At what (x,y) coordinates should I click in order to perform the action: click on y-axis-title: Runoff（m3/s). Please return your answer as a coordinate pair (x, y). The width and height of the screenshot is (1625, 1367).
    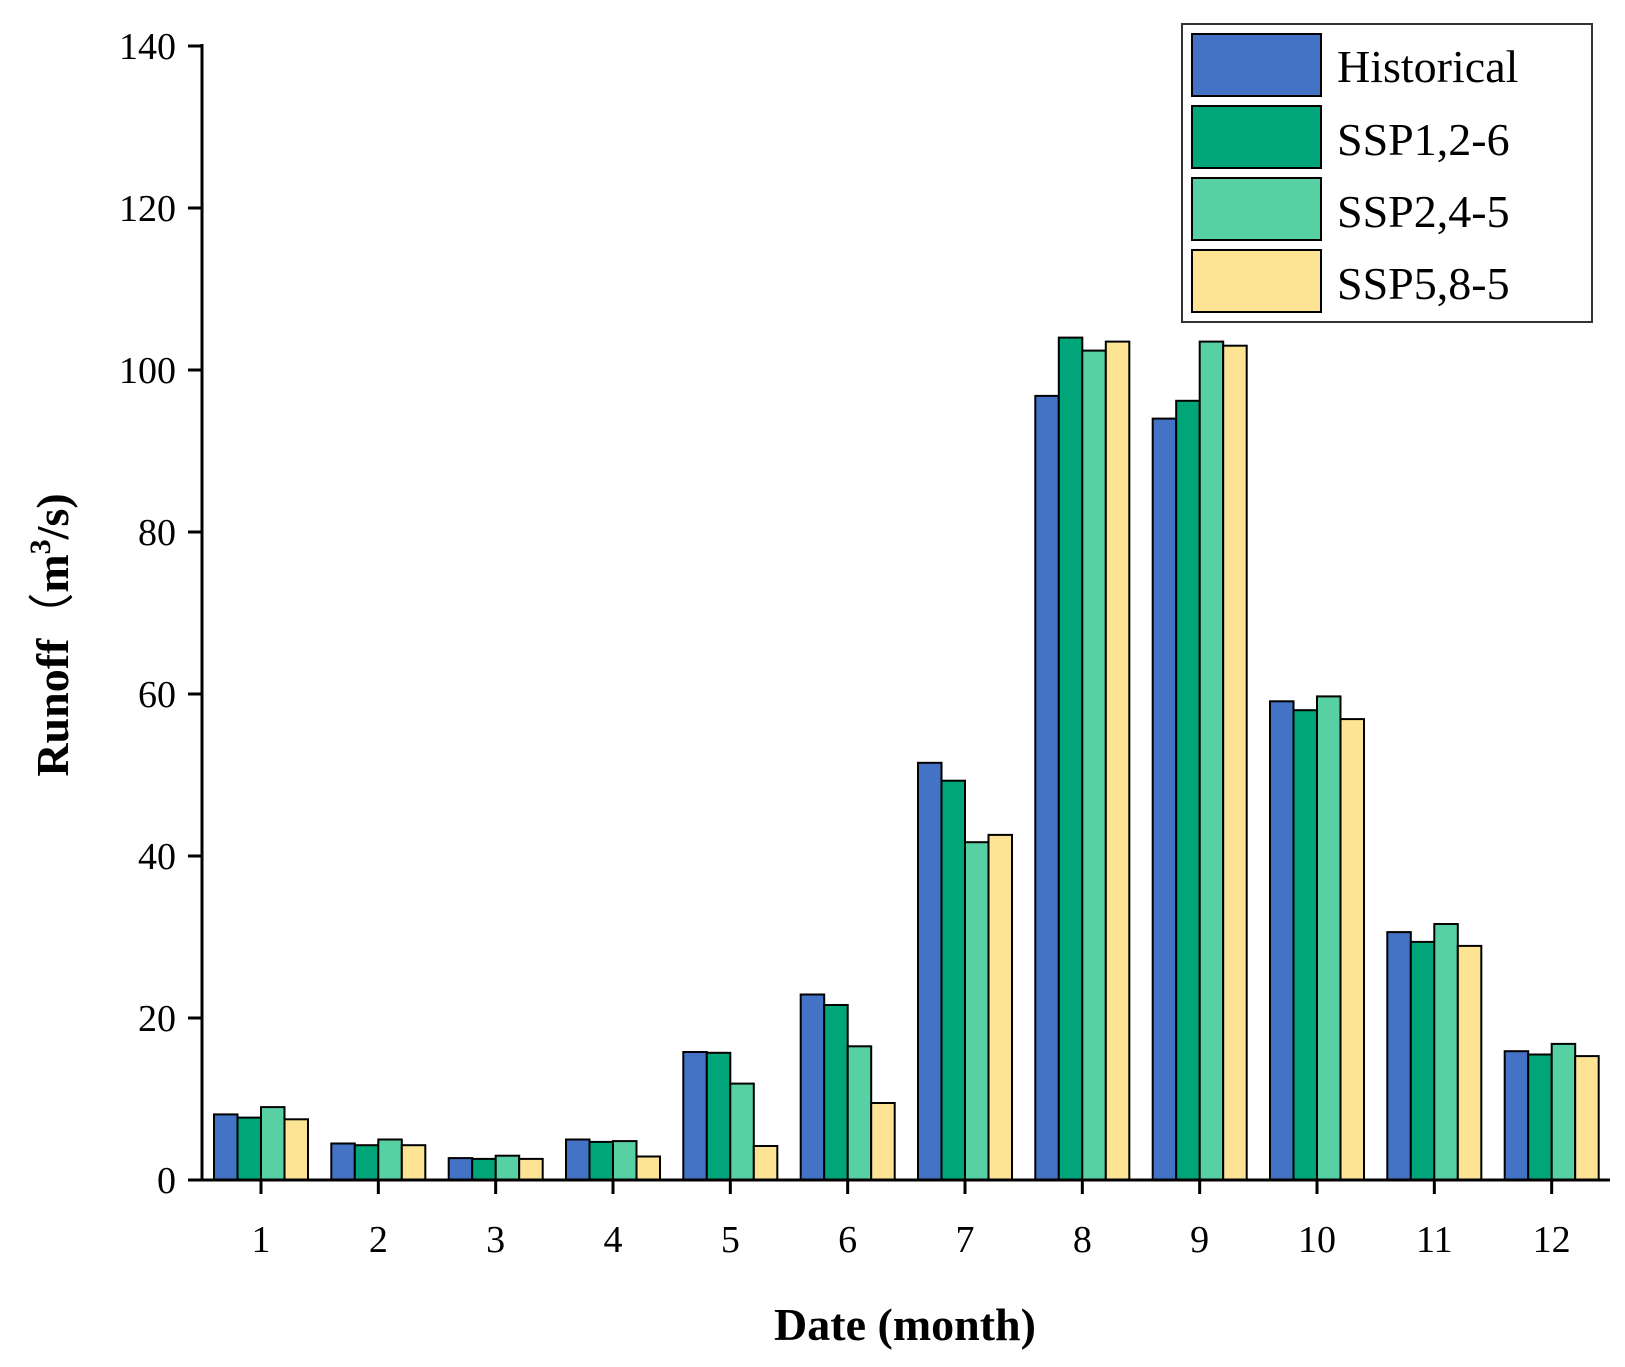
    Looking at the image, I should click on (51, 634).